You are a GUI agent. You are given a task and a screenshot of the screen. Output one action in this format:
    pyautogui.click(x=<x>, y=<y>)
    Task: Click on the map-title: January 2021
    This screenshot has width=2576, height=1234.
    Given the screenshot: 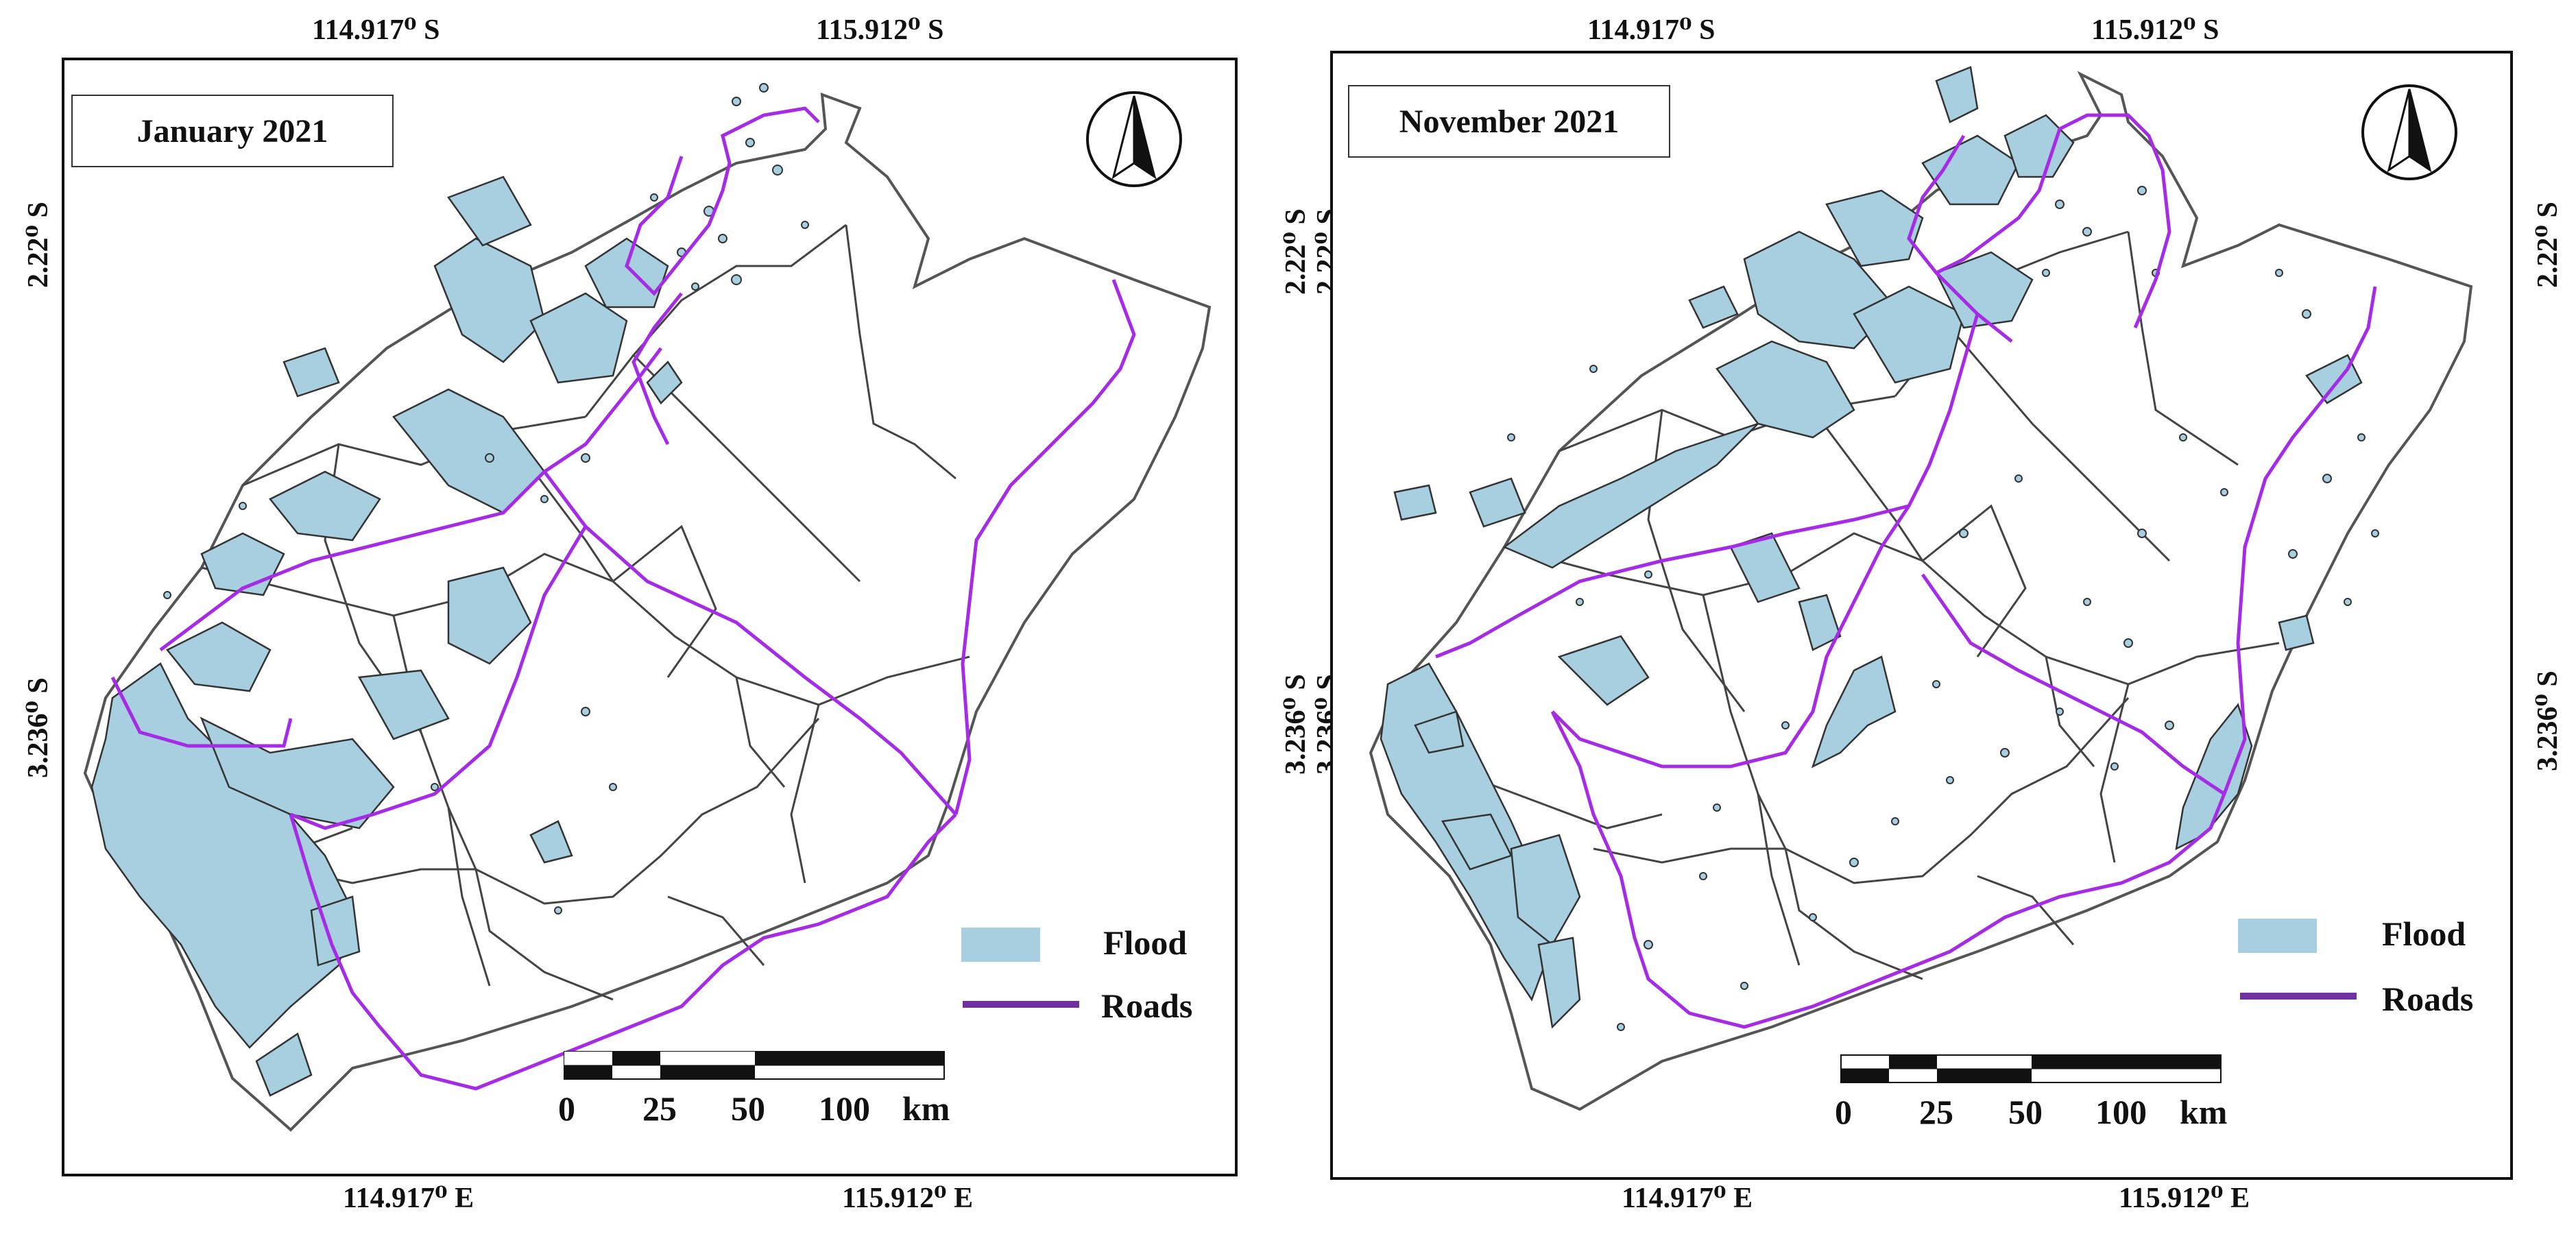 What is the action you would take?
    pyautogui.click(x=233, y=131)
    